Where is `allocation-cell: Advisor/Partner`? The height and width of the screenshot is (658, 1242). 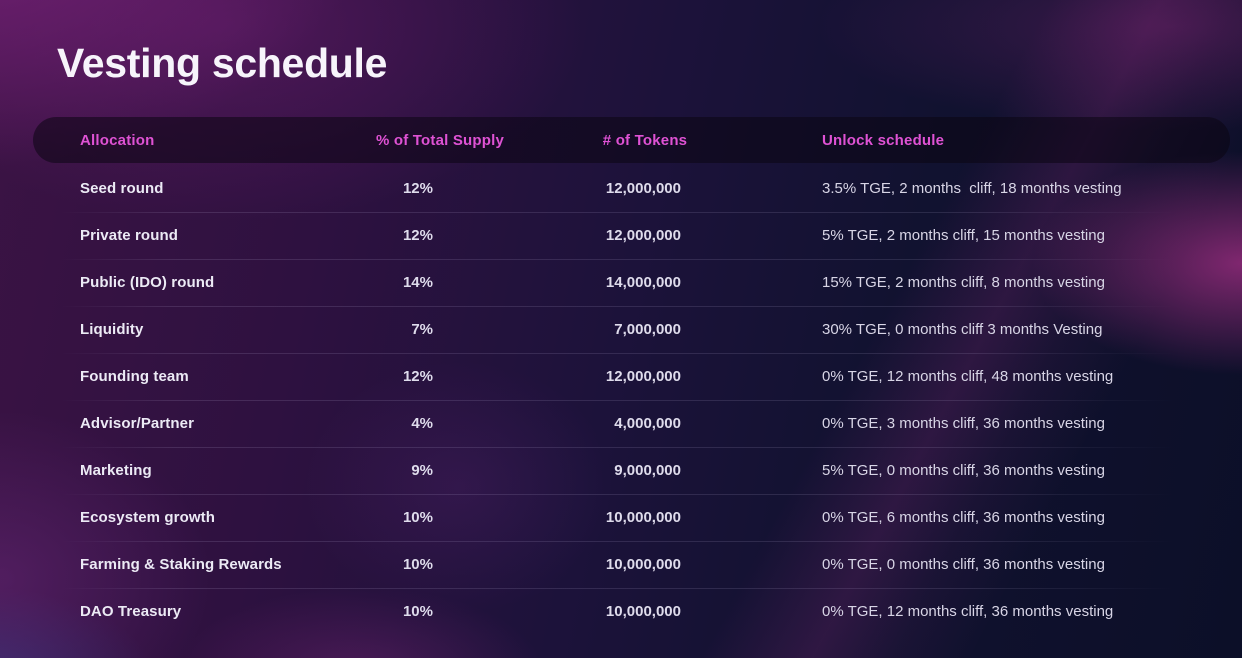
allocation-cell: Advisor/Partner is located at coordinates (137, 423).